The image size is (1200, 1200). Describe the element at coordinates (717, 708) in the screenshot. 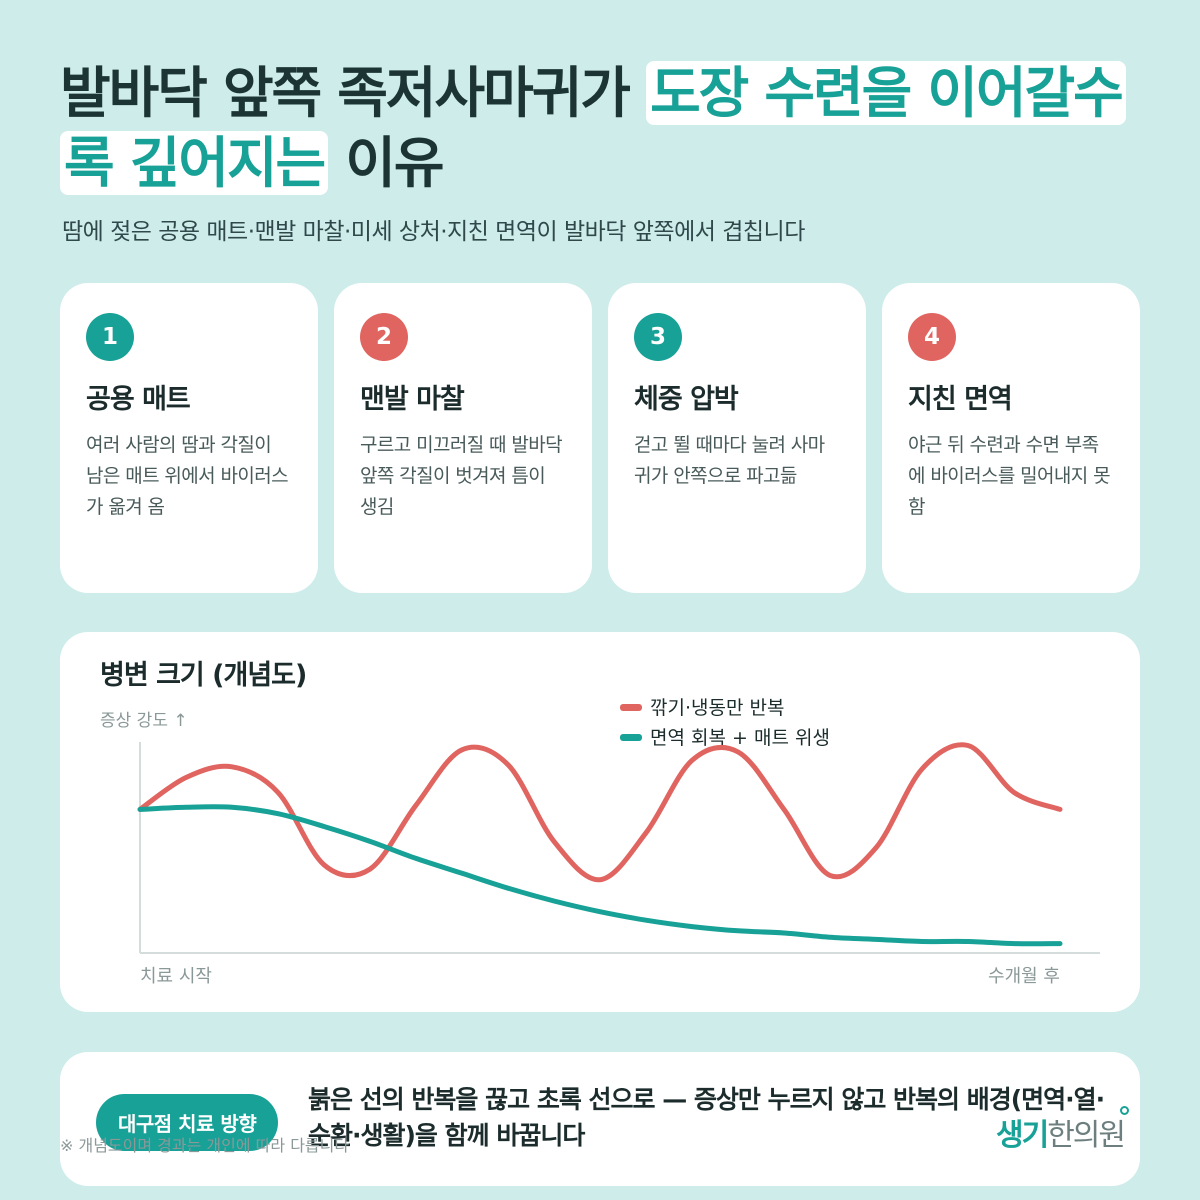

I see `legend-label-1: 깎기·냉동만 반복` at that location.